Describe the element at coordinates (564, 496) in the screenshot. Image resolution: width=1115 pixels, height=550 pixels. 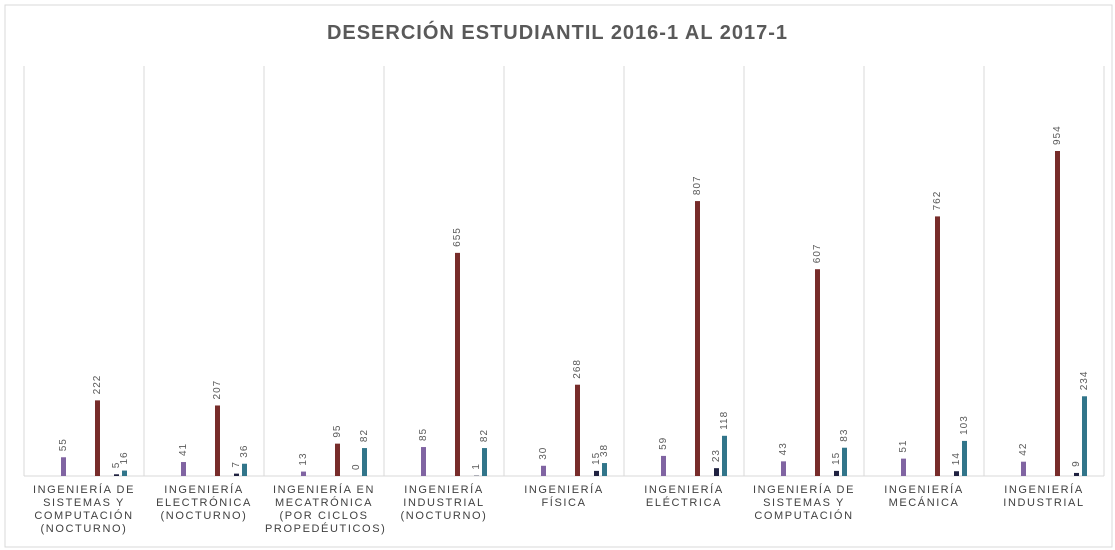
I see `x-tick-label: INGENIERÍA FÍSICA` at that location.